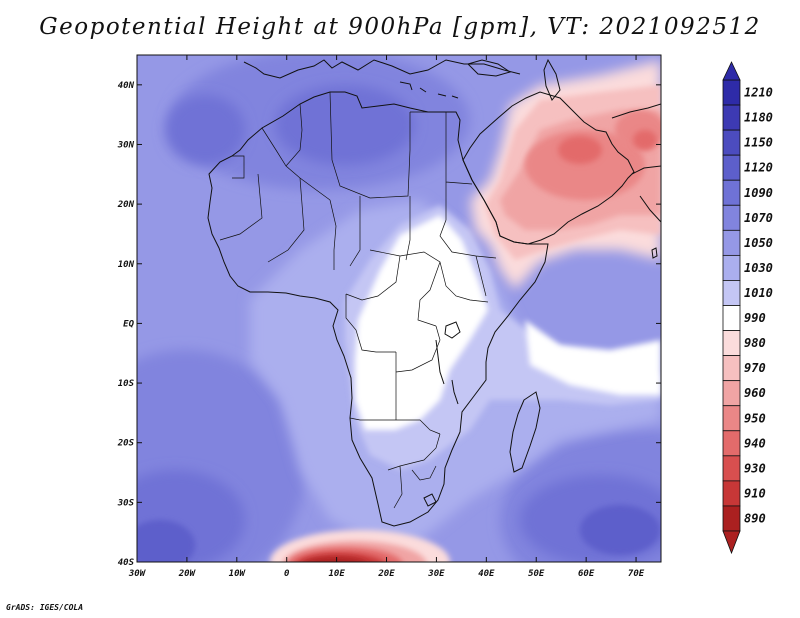 The height and width of the screenshot is (618, 800). What do you see at coordinates (636, 111) in the screenshot?
I see `iran-coastline` at bounding box center [636, 111].